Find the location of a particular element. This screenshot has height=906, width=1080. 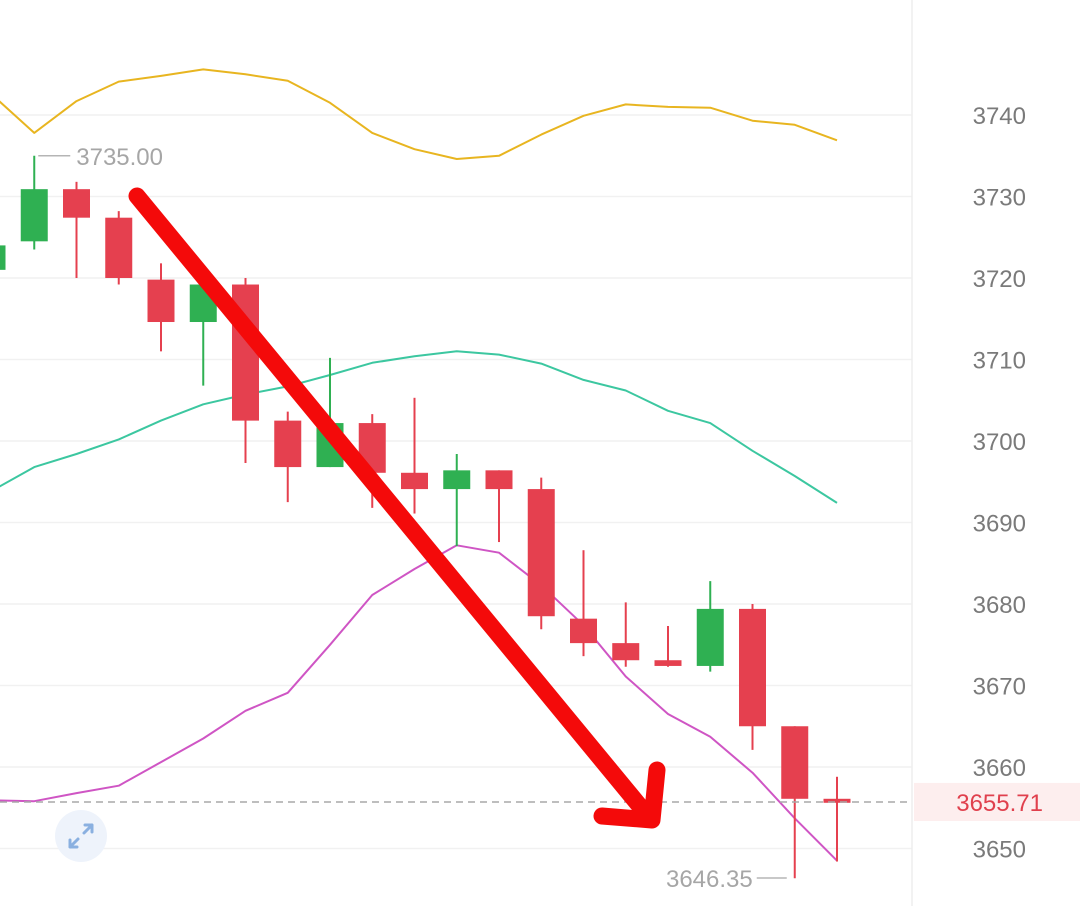

min-price-label: 3646.35 is located at coordinates (709, 879).